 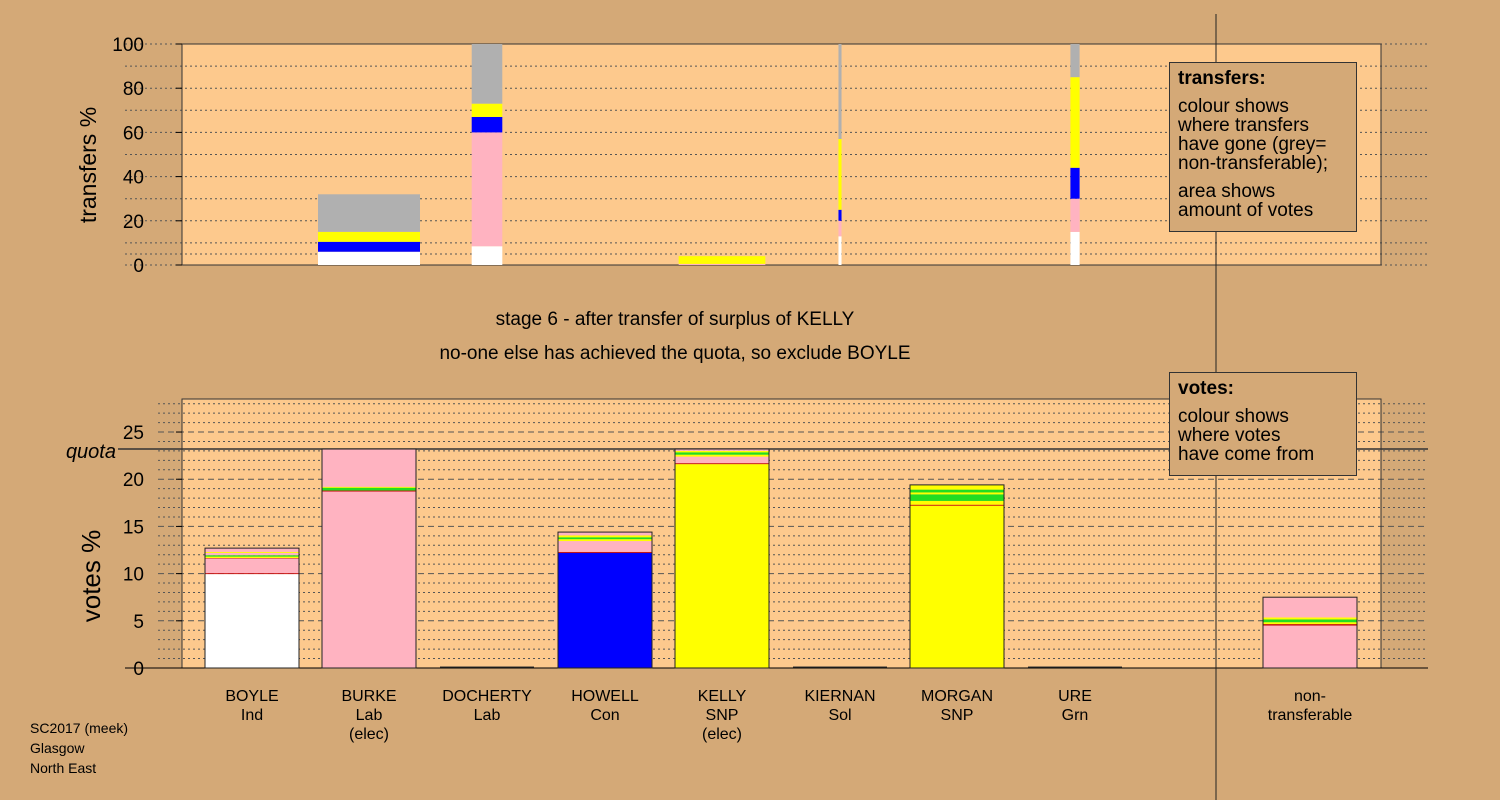 I want to click on transfers-legend-line: amount of votes, so click(x=1246, y=210).